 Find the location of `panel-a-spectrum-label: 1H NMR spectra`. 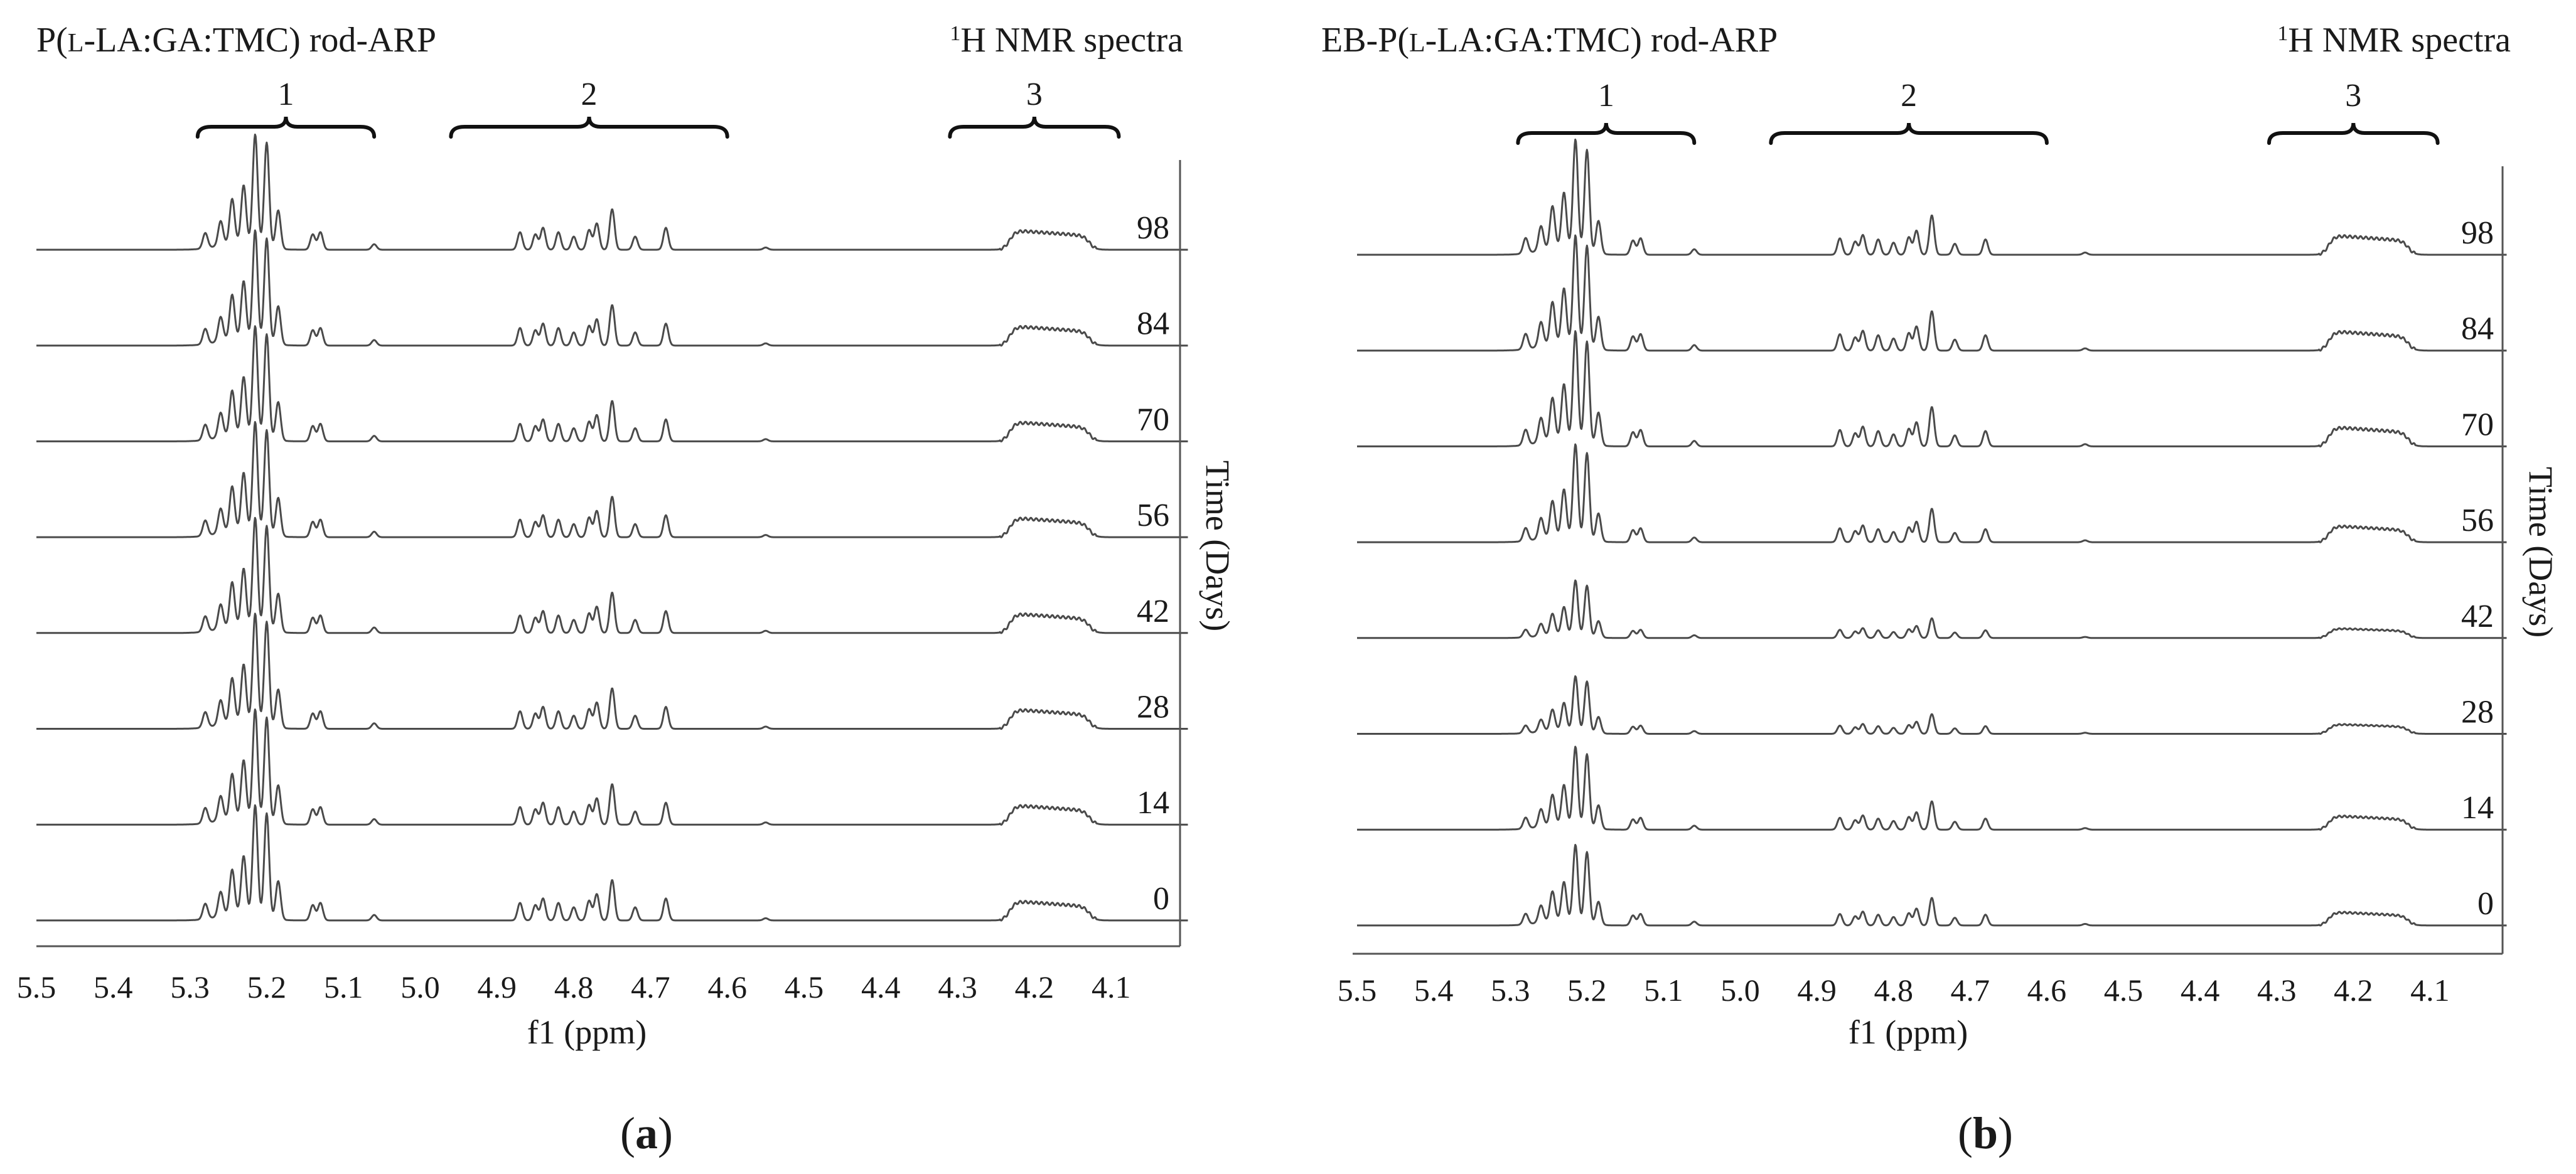

panel-a-spectrum-label: 1H NMR spectra is located at coordinates (1066, 41).